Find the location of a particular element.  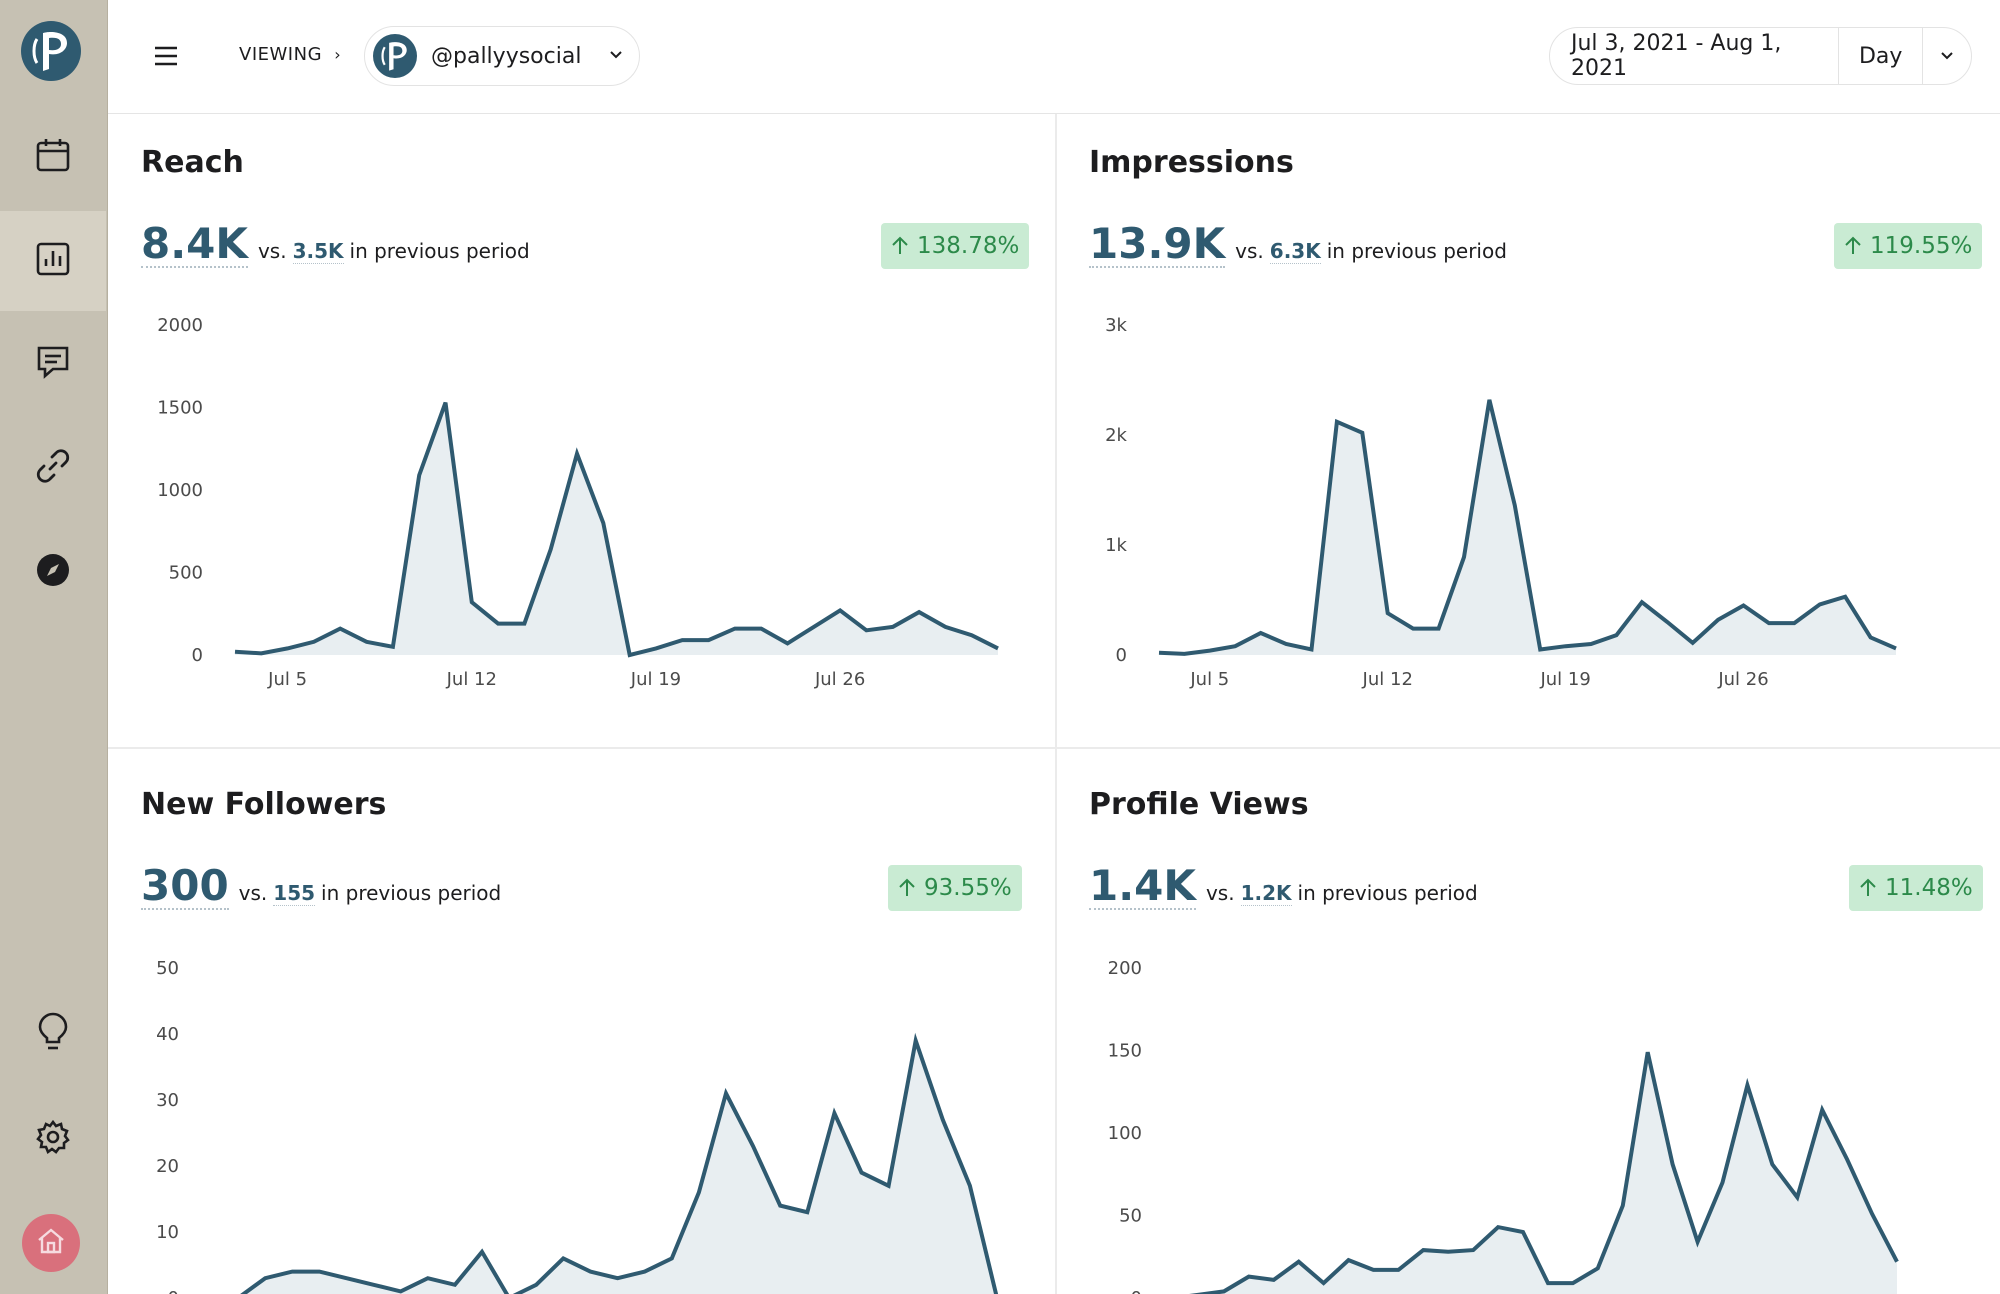

sidebar-item-links is located at coordinates (53, 468).